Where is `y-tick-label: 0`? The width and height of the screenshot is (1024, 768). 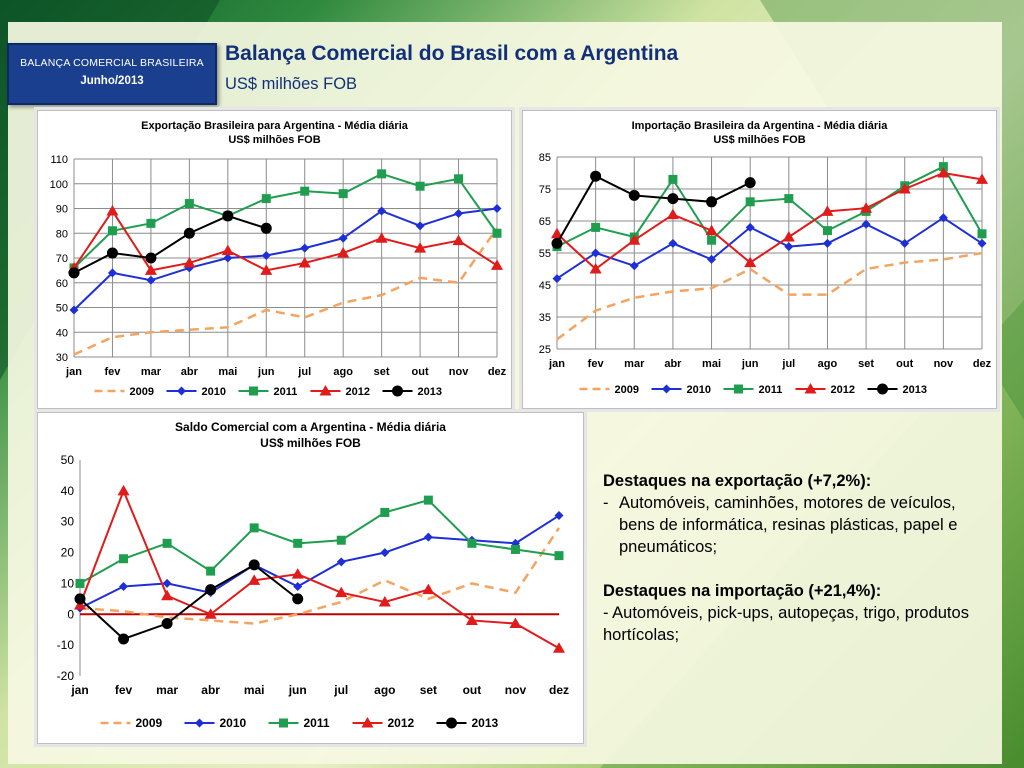 y-tick-label: 0 is located at coordinates (70, 614).